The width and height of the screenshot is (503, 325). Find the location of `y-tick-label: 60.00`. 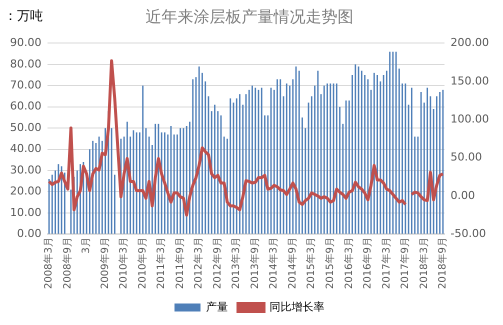

y-tick-label: 60.00 is located at coordinates (26, 106).